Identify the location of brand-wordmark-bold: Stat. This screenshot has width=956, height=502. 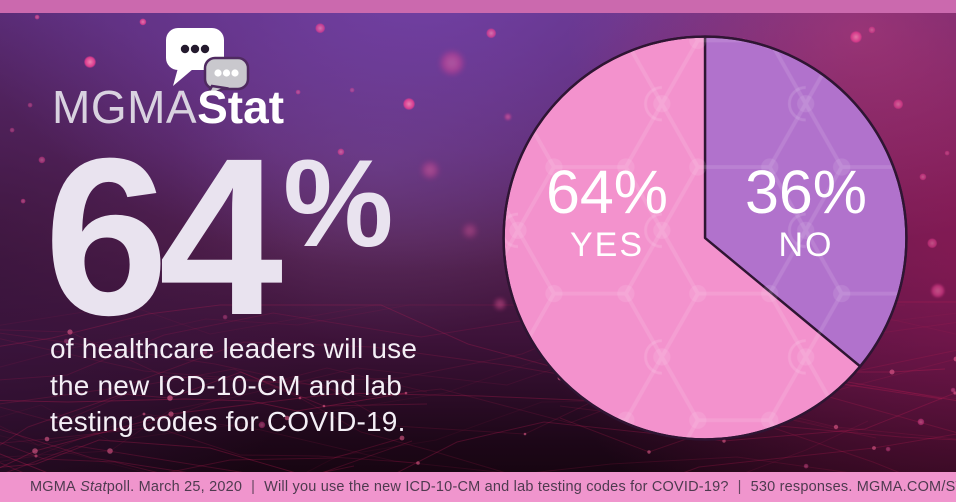
(241, 107).